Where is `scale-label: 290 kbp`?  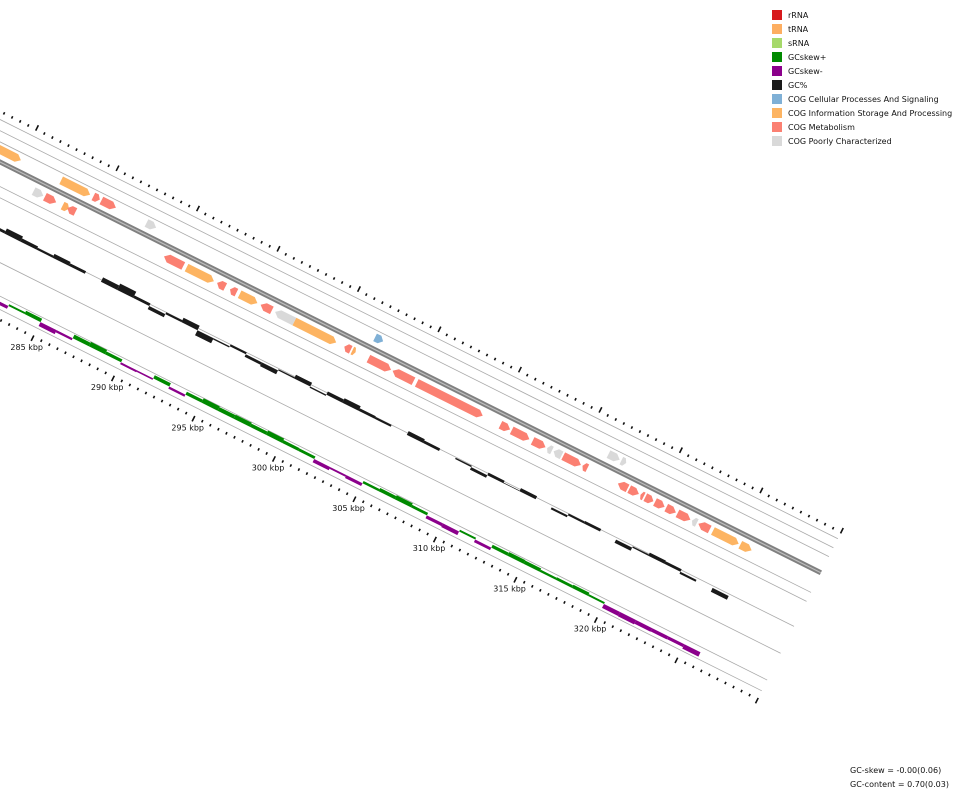 scale-label: 290 kbp is located at coordinates (107, 387).